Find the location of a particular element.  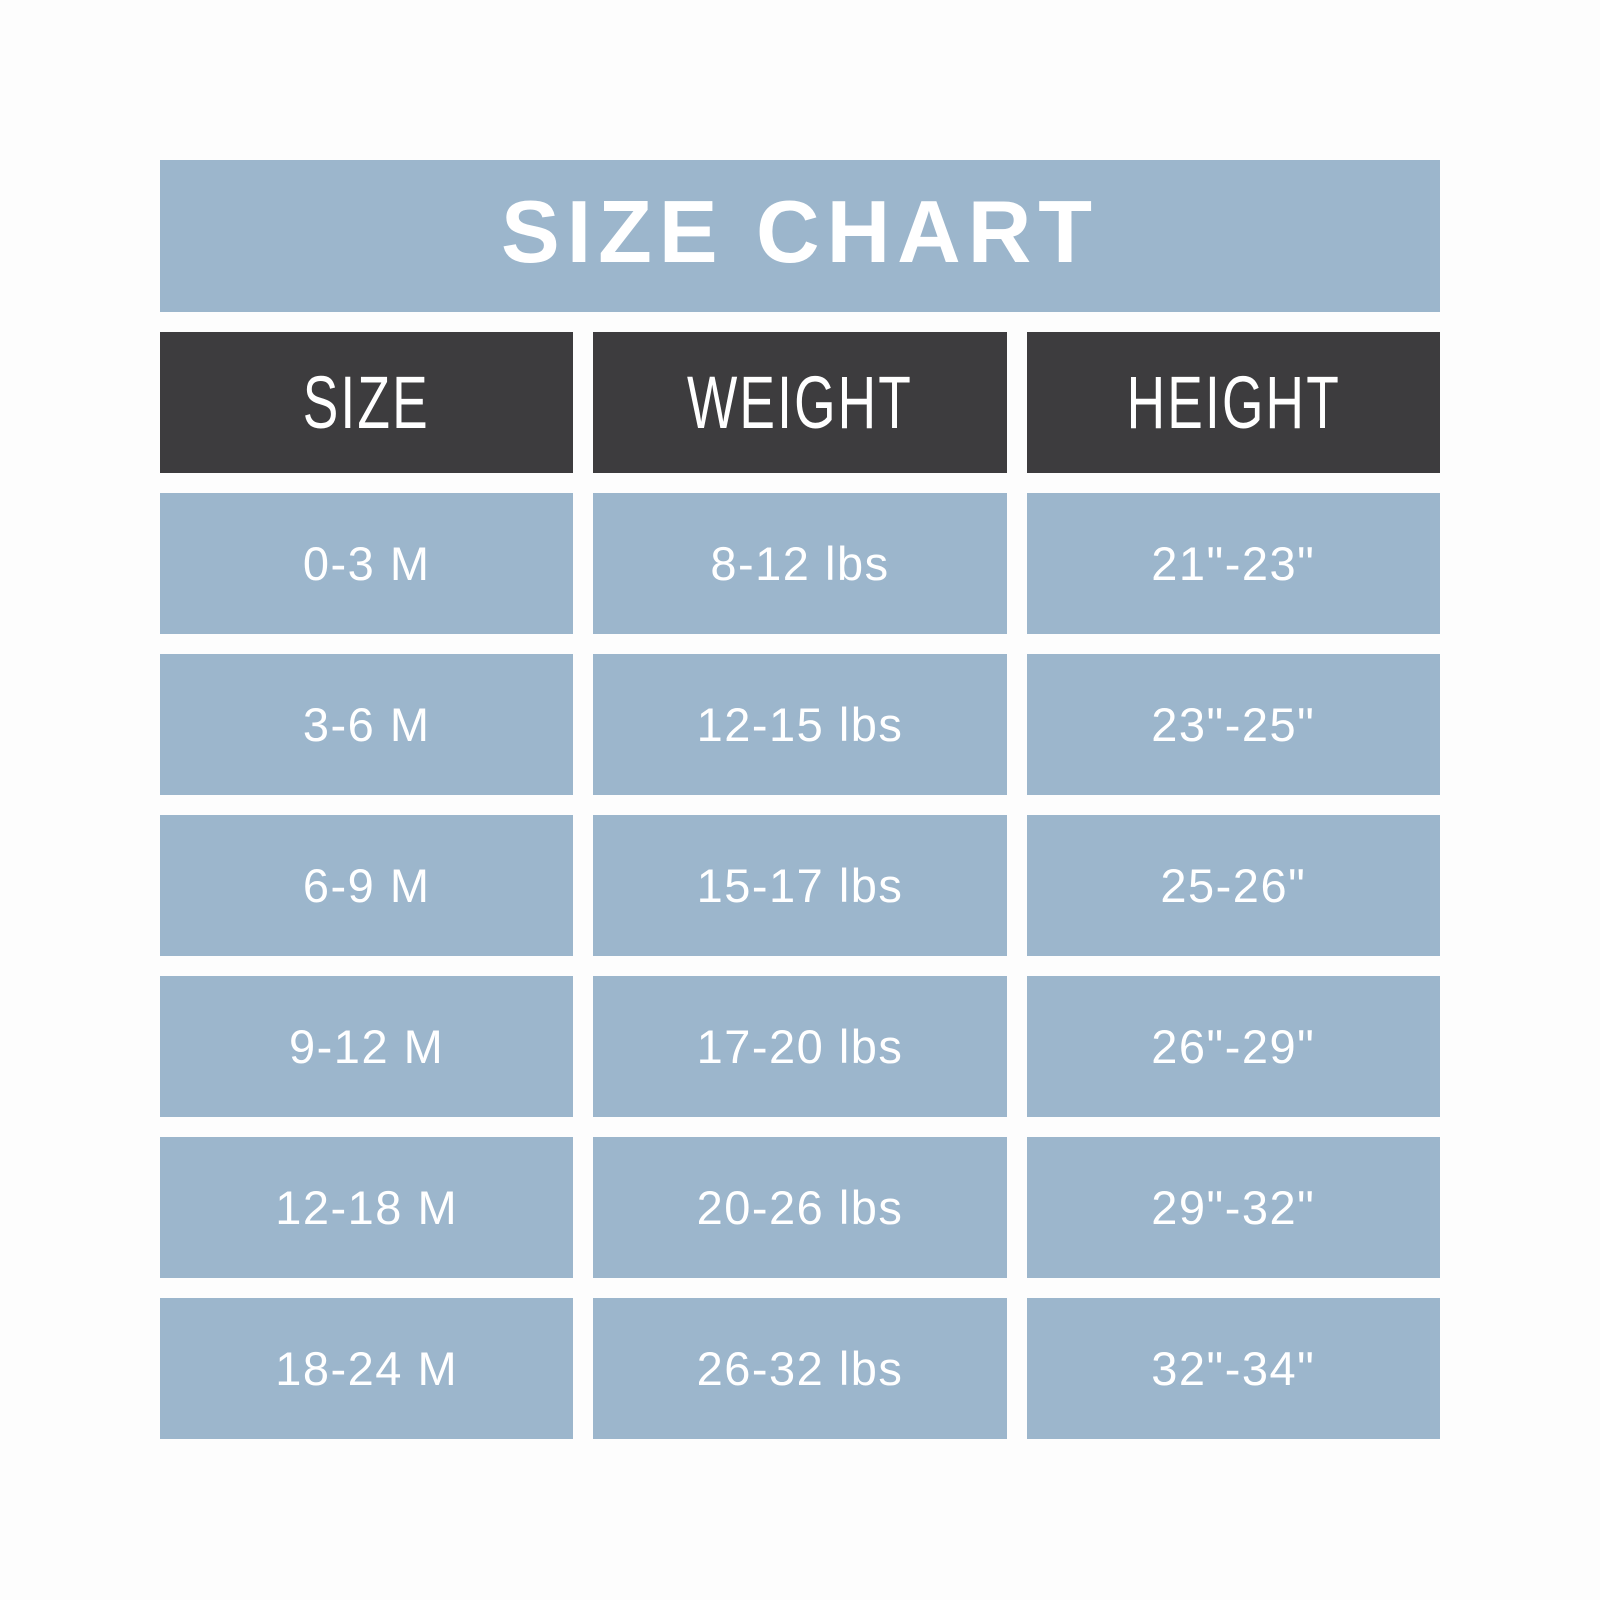

cell-value: 20-26 lbs is located at coordinates (800, 1207).